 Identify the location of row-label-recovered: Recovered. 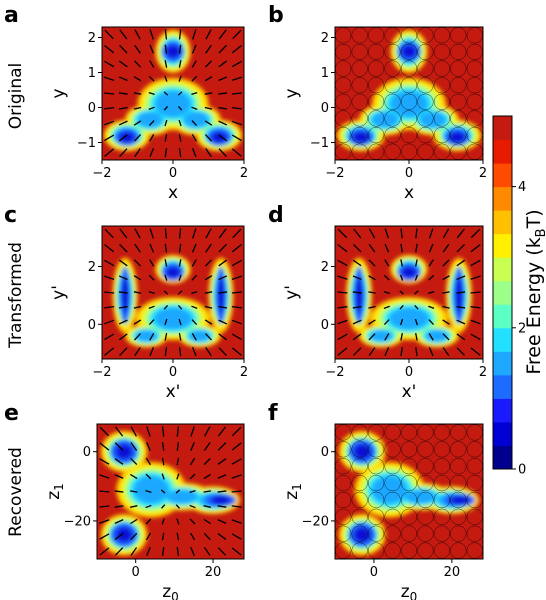
(16, 492).